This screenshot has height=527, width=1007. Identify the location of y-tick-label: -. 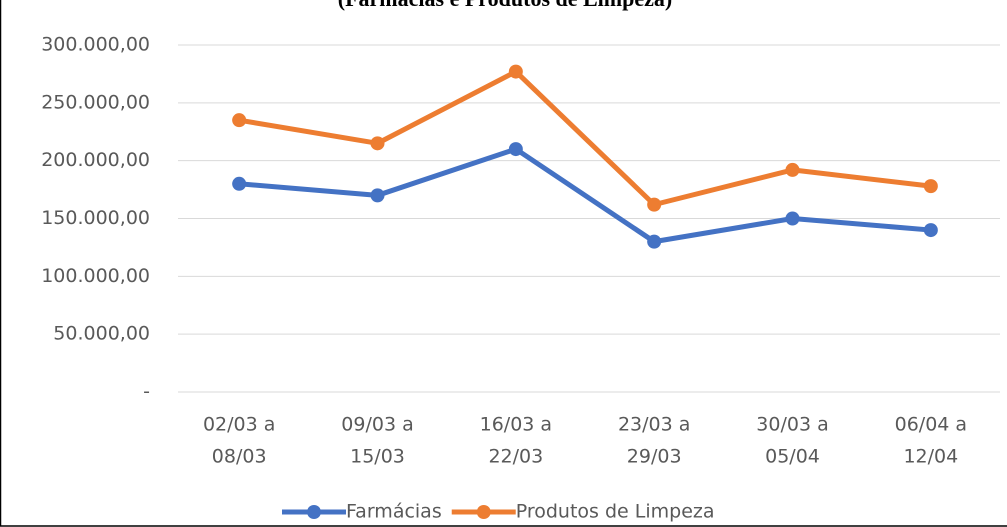
(146, 392).